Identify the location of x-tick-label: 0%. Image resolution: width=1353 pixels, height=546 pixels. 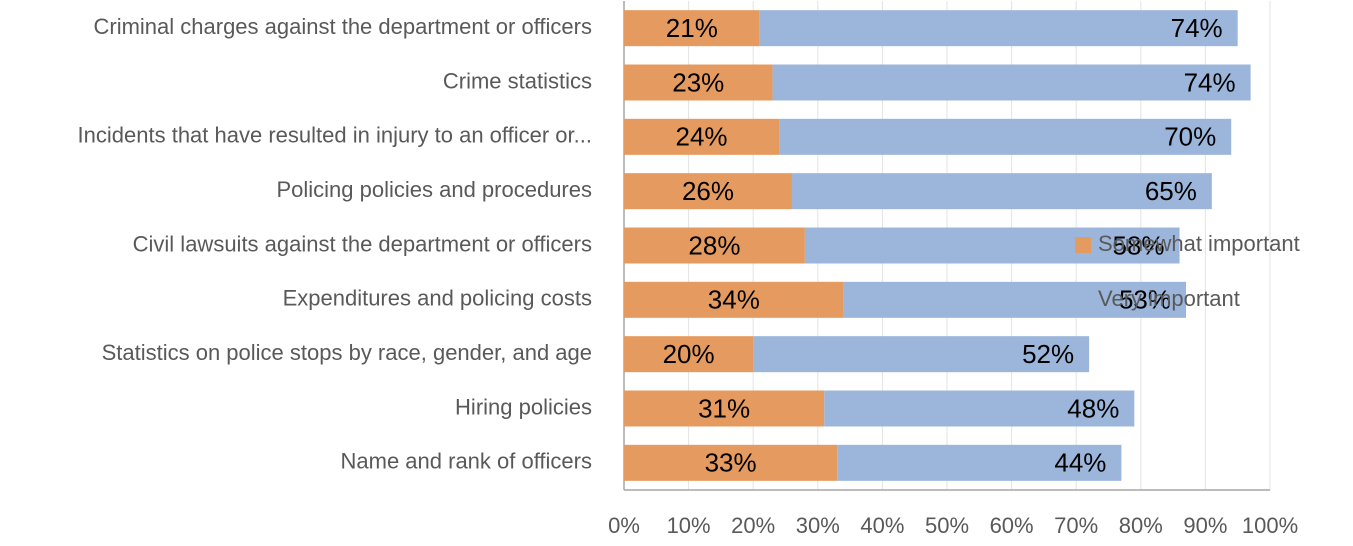
(624, 525).